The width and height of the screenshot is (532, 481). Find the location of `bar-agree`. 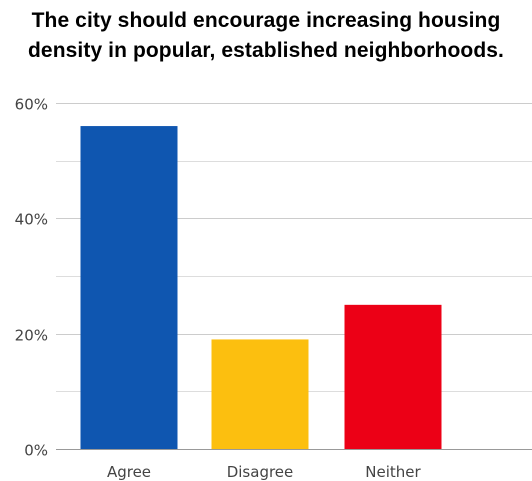

bar-agree is located at coordinates (129, 288).